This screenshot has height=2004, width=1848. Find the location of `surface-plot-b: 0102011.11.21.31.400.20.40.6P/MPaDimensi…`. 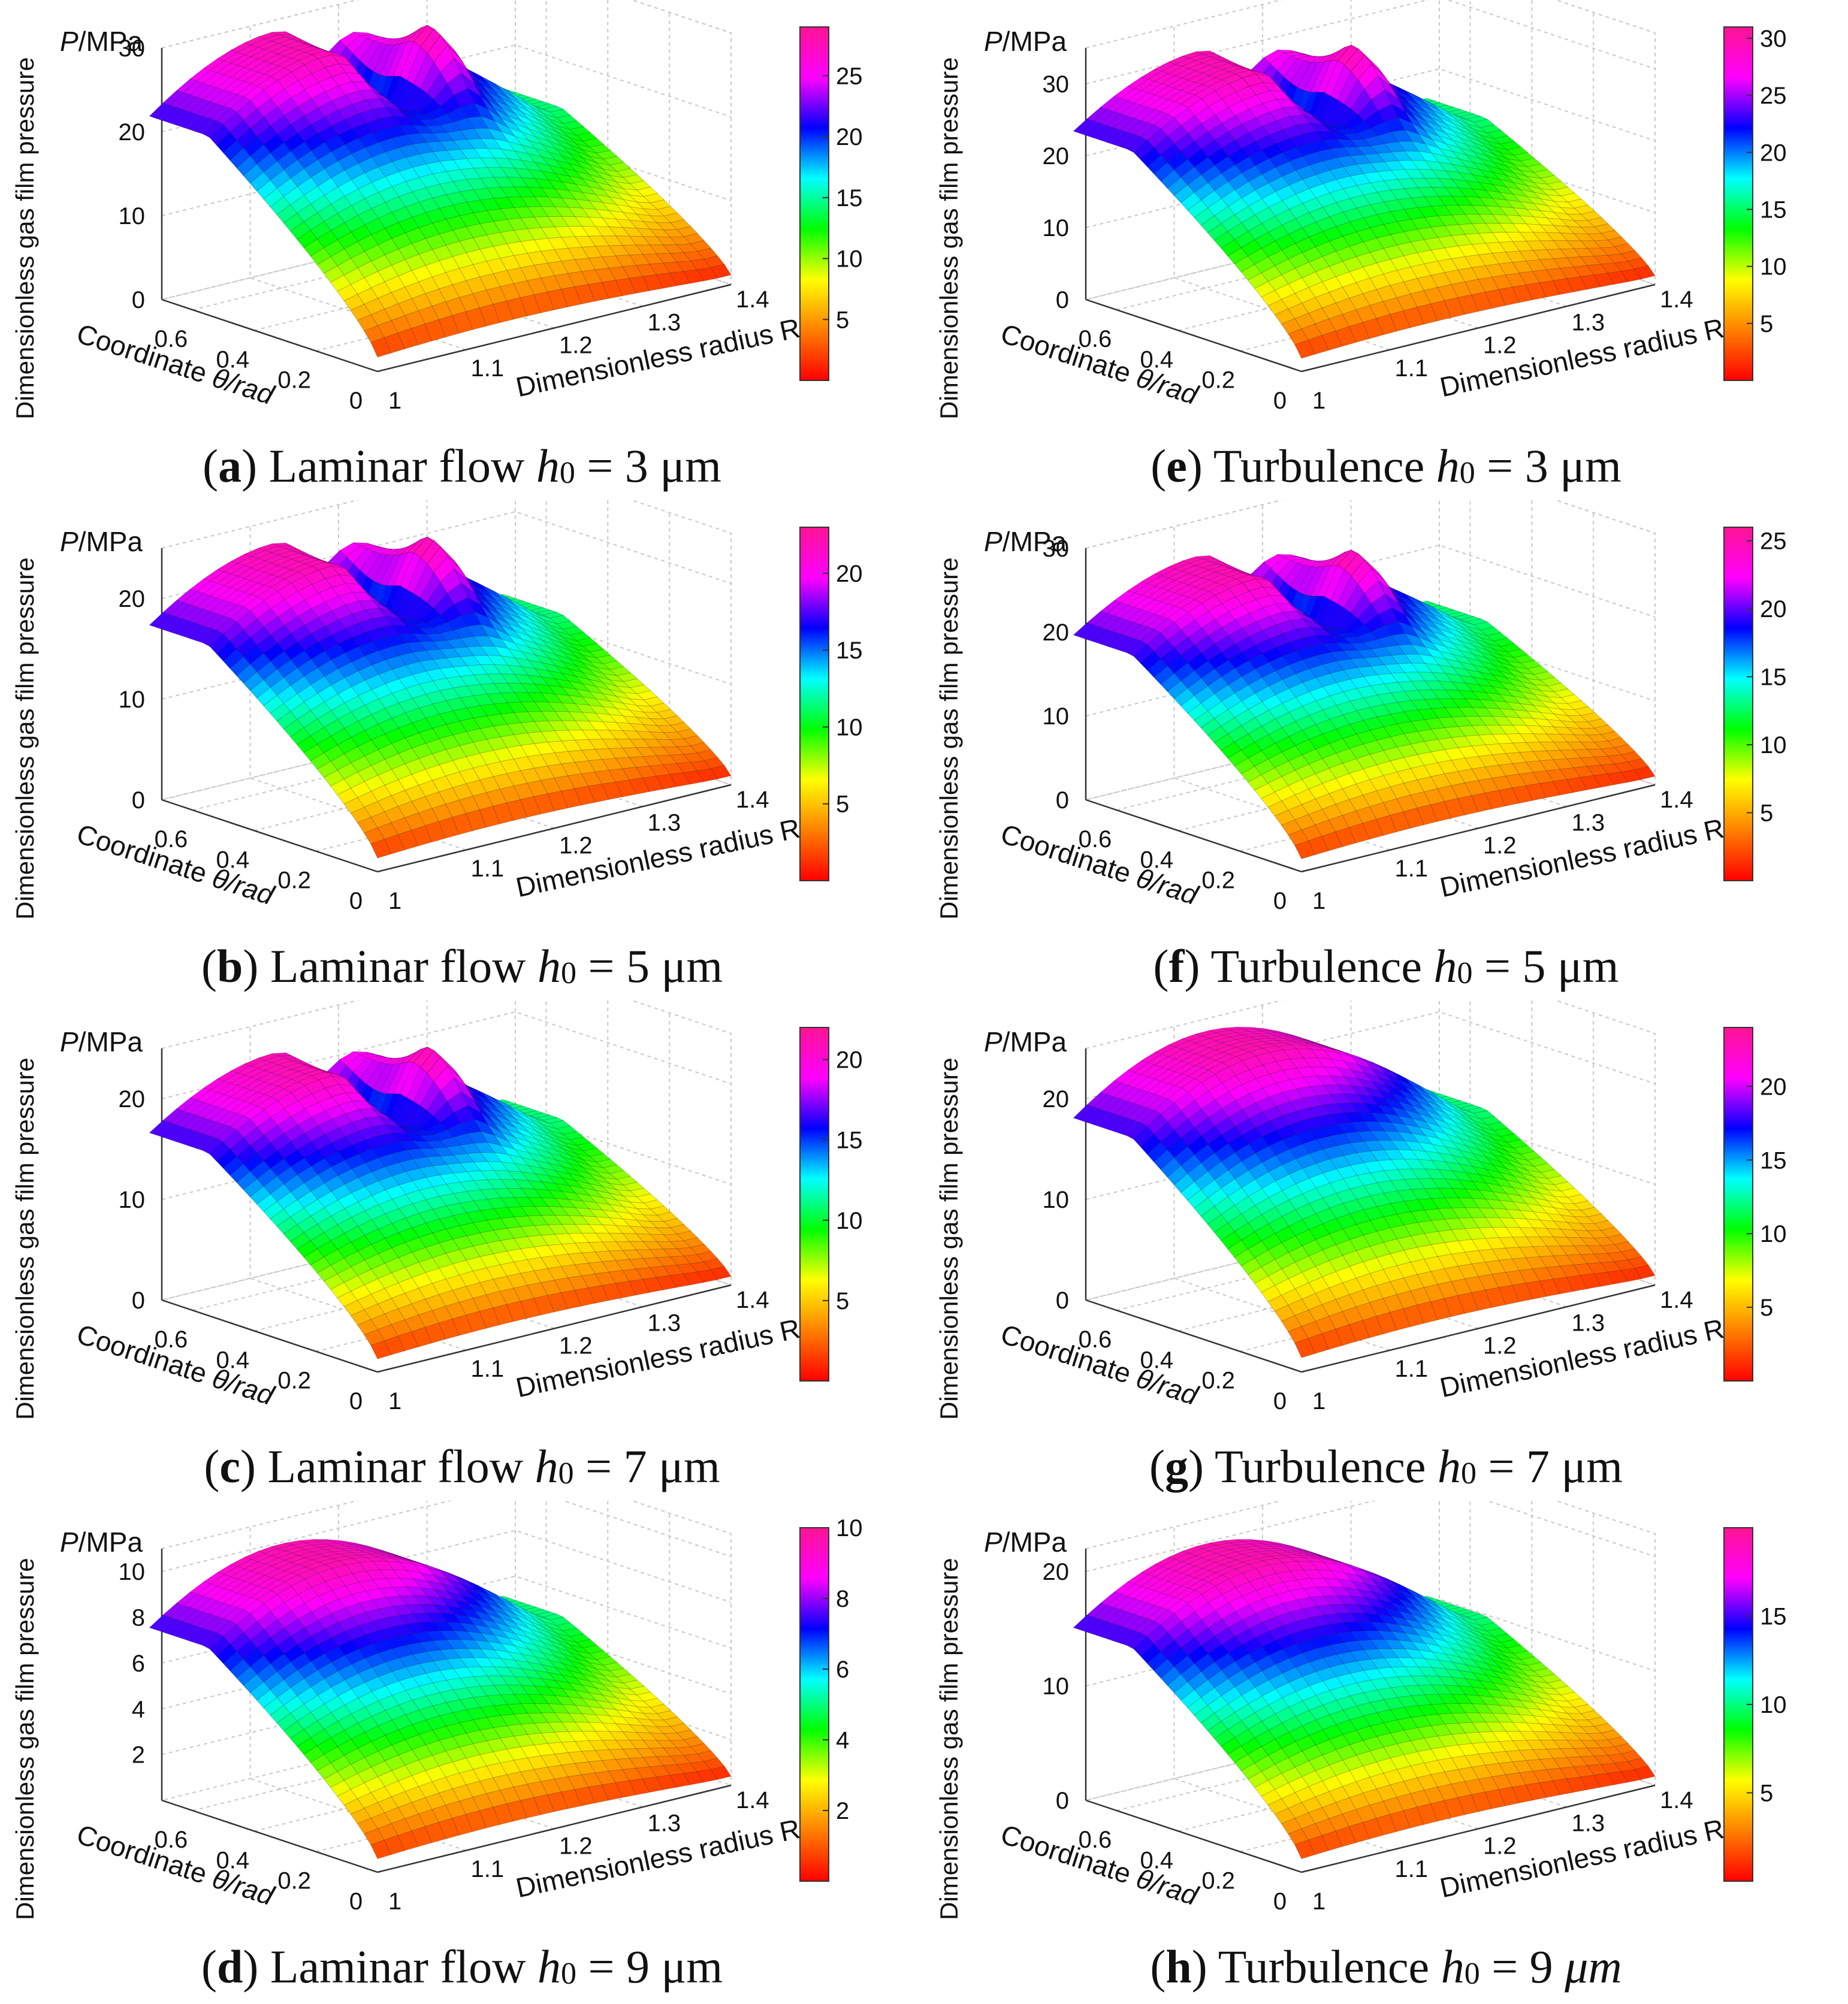

surface-plot-b: 0102011.11.21.31.400.20.40.6P/MPaDimensi… is located at coordinates (462, 716).